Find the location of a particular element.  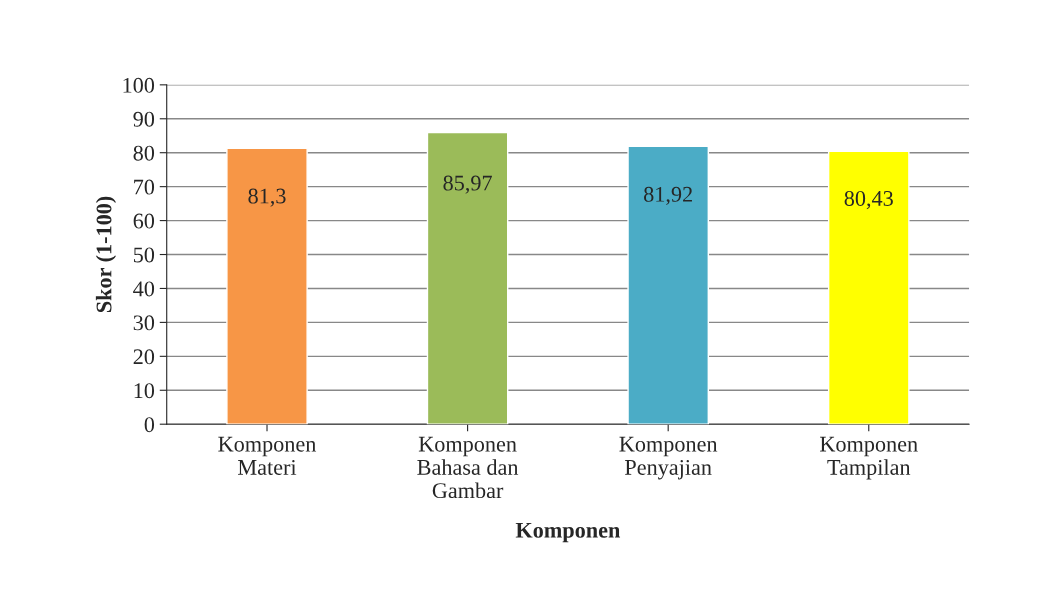

y-tick-label: 60 is located at coordinates (144, 221).